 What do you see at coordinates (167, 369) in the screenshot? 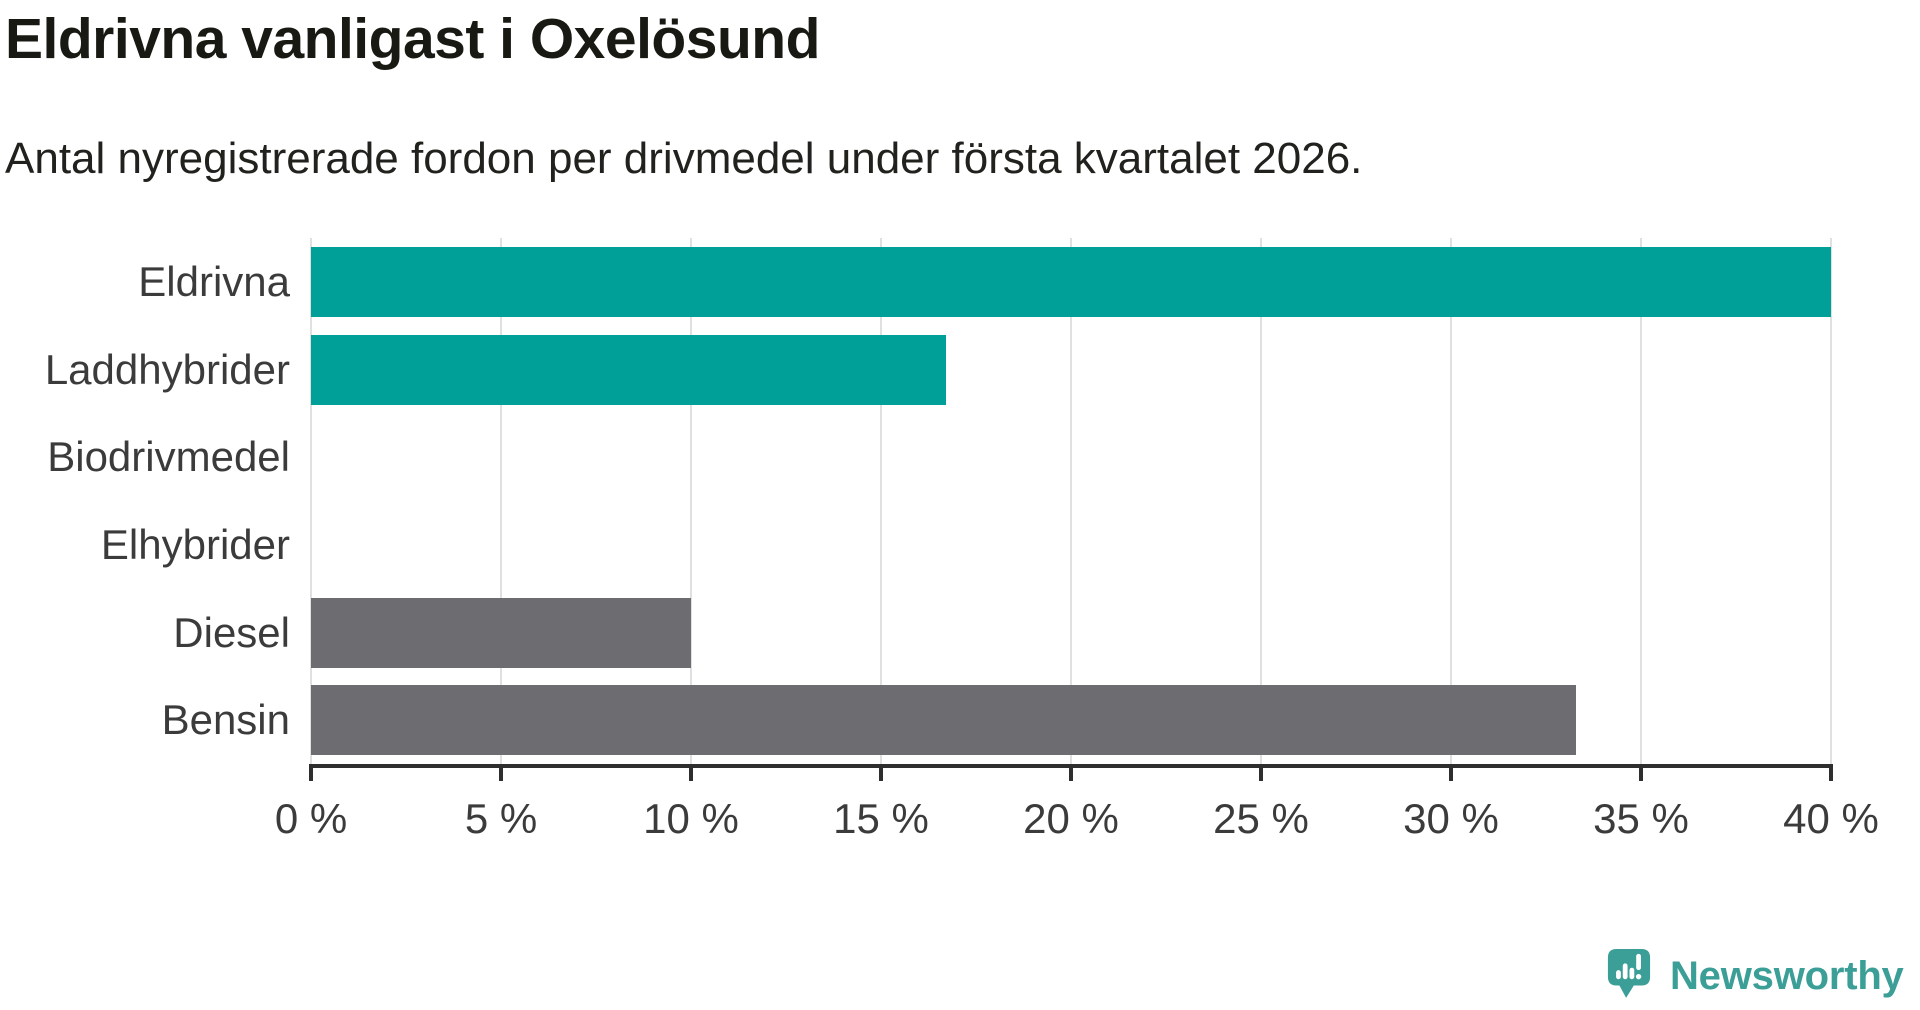
I see `category-label: Laddhybrider` at bounding box center [167, 369].